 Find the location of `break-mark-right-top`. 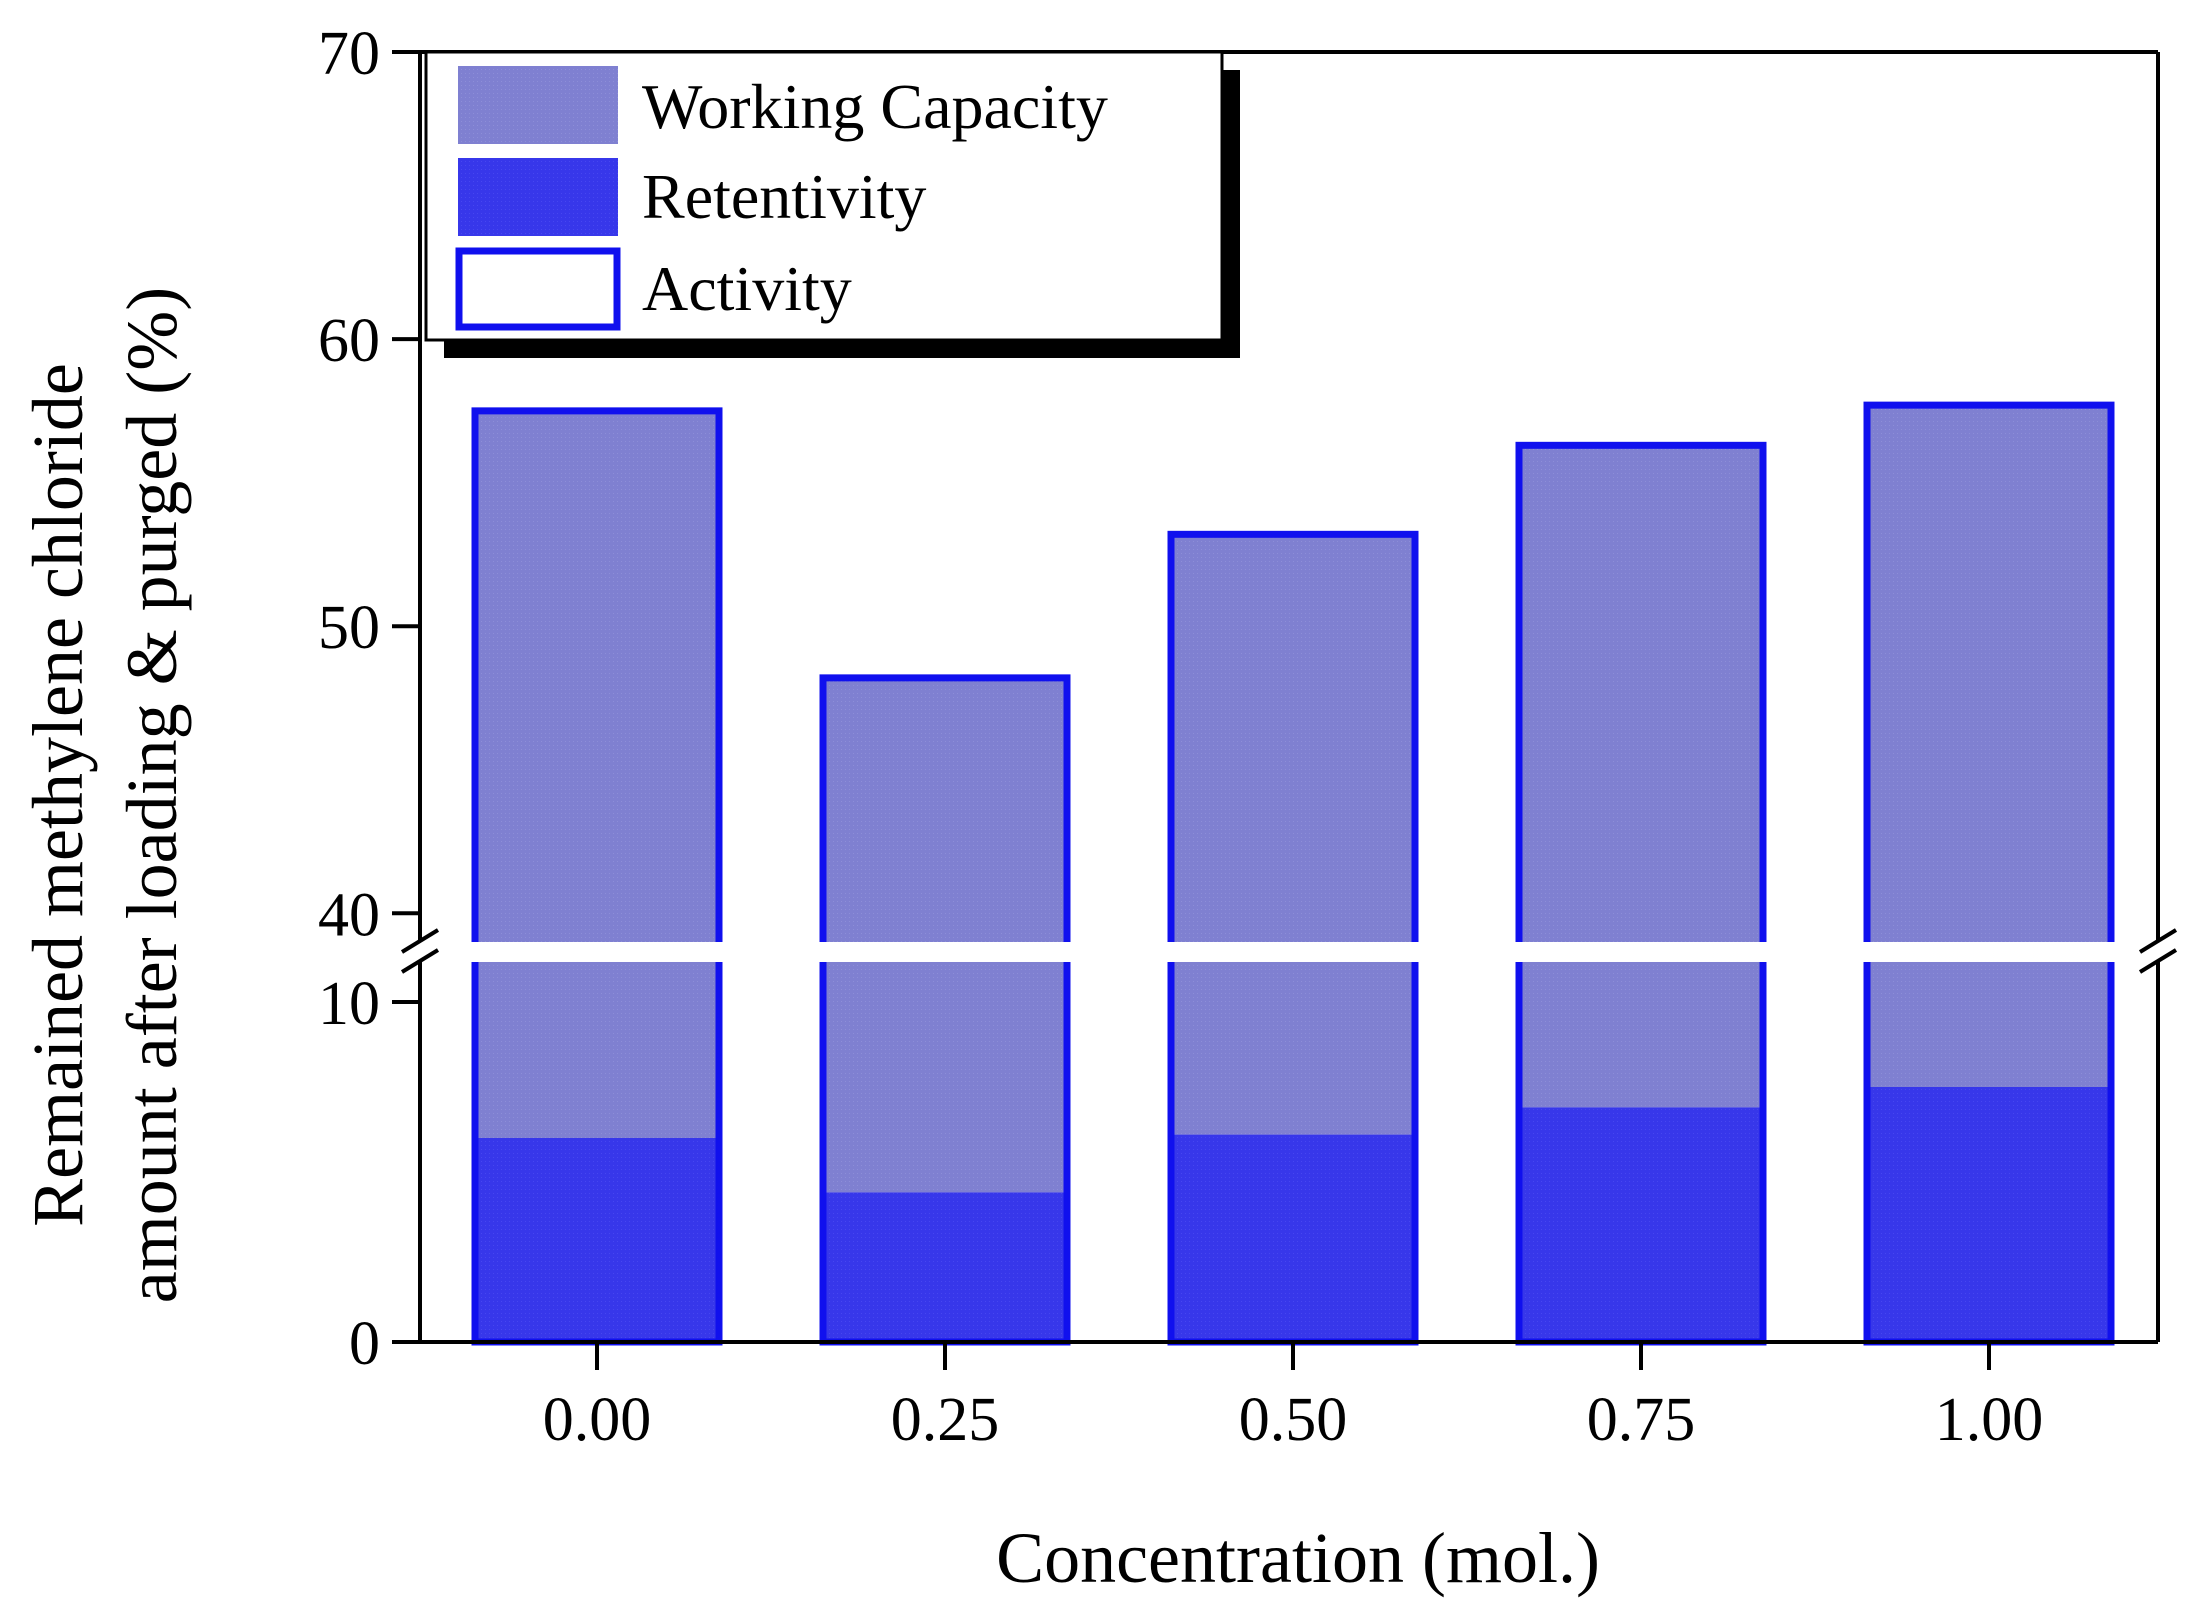

break-mark-right-top is located at coordinates (2158, 941).